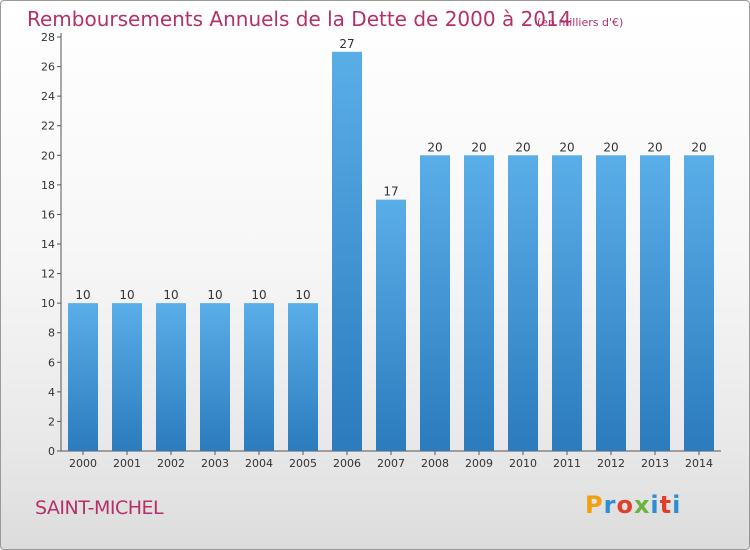 This screenshot has width=750, height=550. I want to click on y-tick-label: 20, so click(48, 155).